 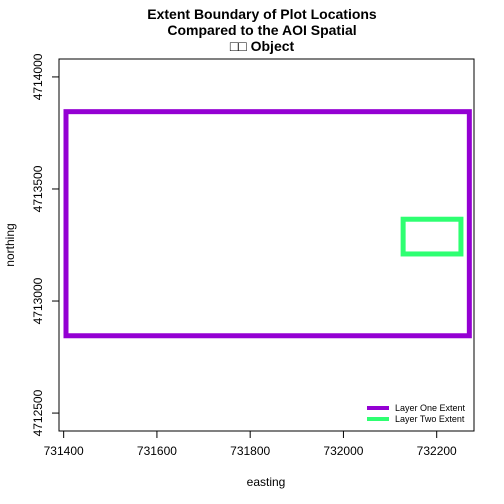 What do you see at coordinates (64, 451) in the screenshot?
I see `x-tick-label: 731400` at bounding box center [64, 451].